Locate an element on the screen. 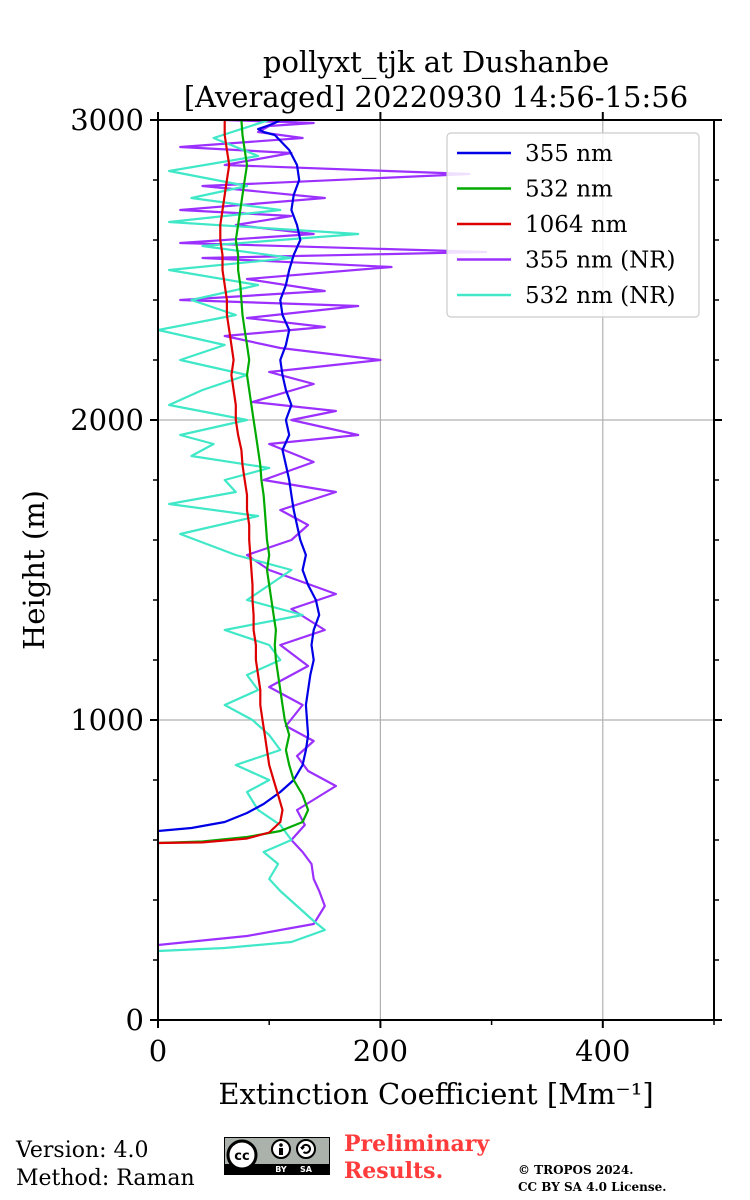  y-axis-label: Height (m) is located at coordinates (34, 570).